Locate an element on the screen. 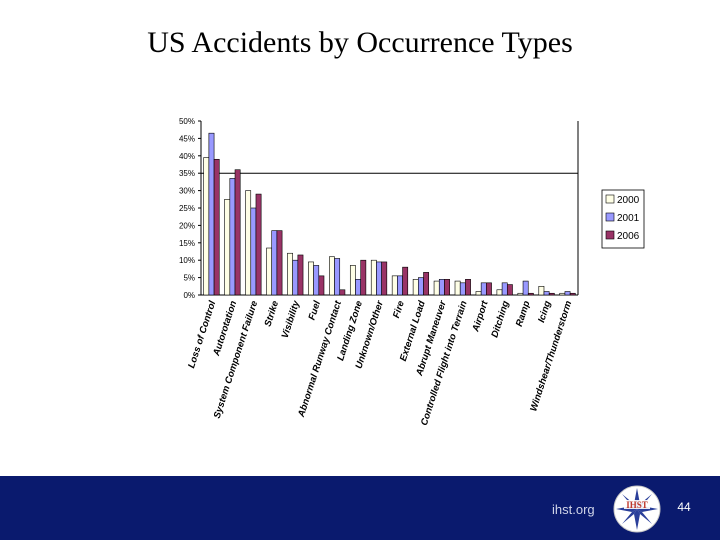  category-label: Loss of Control is located at coordinates (202, 334).